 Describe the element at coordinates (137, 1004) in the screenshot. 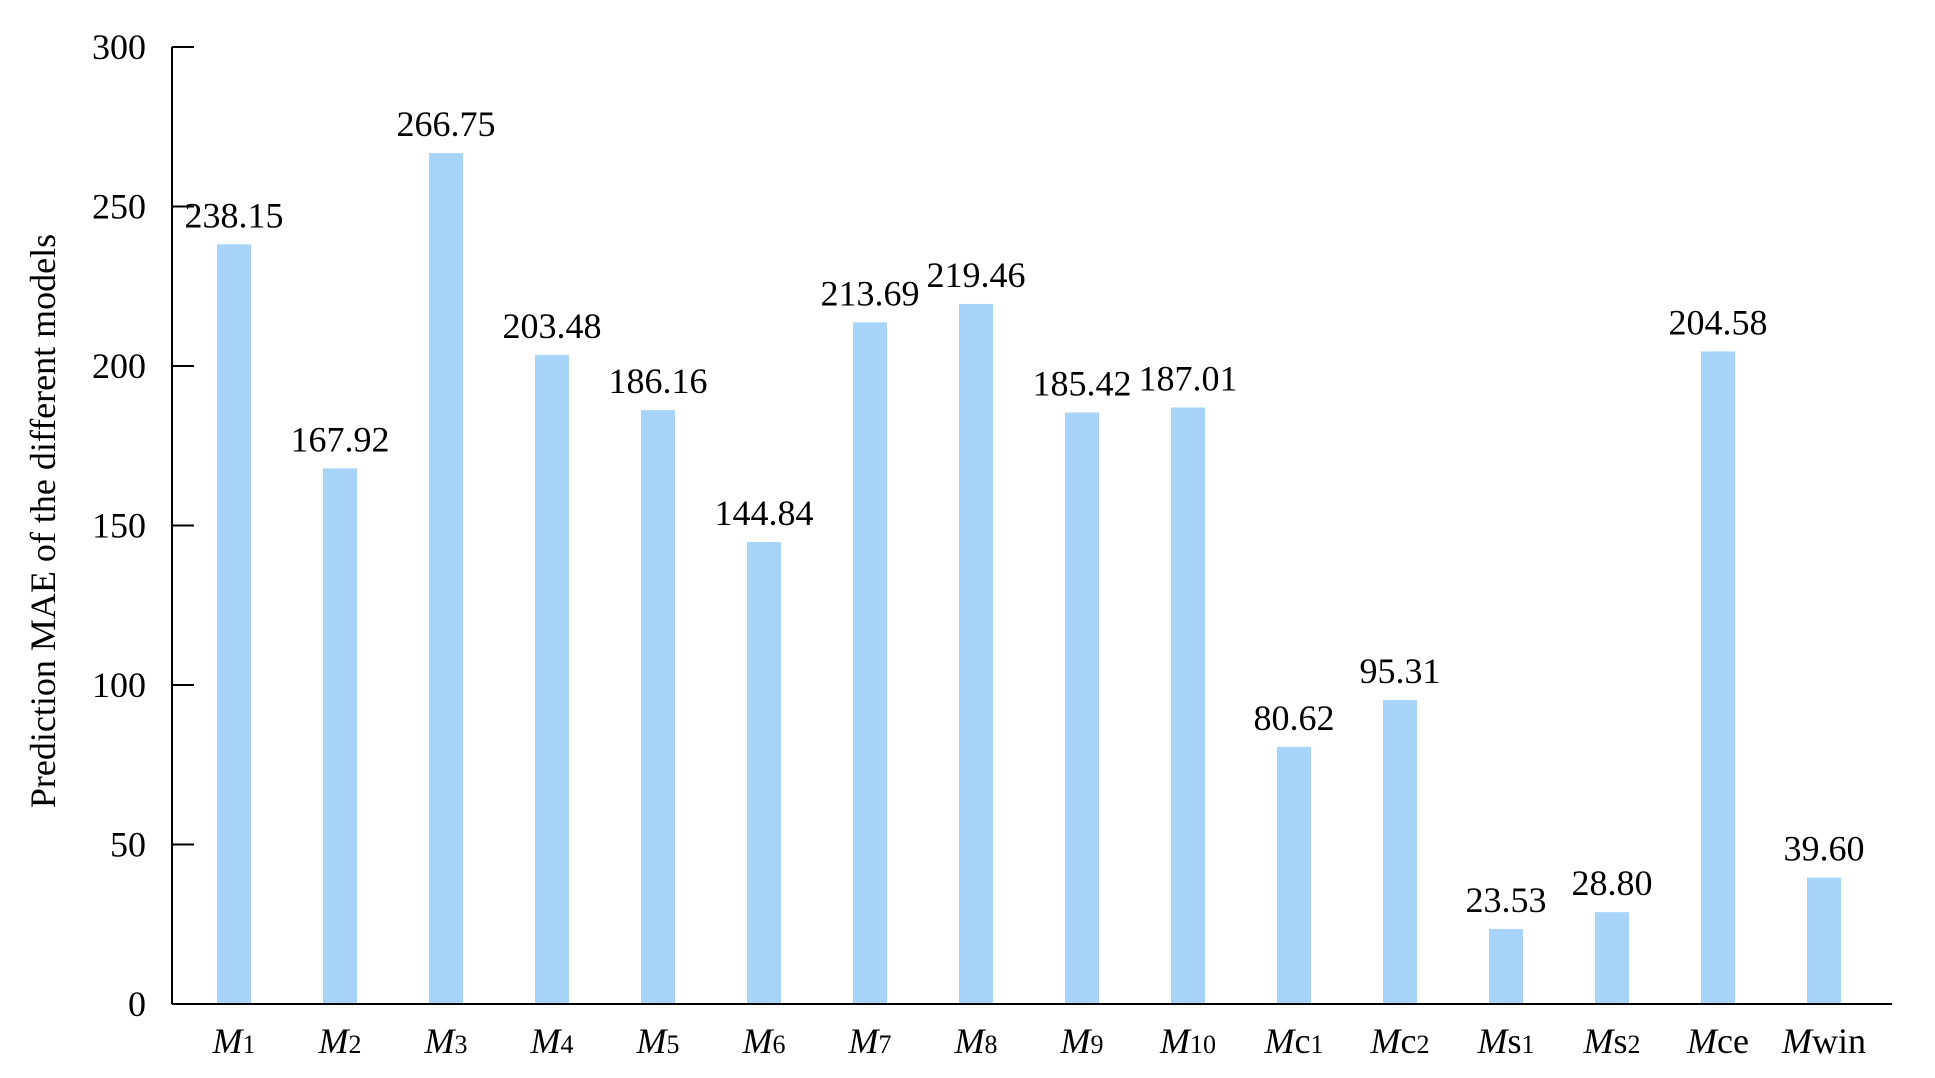

I see `y-tick-label-0: 0` at that location.